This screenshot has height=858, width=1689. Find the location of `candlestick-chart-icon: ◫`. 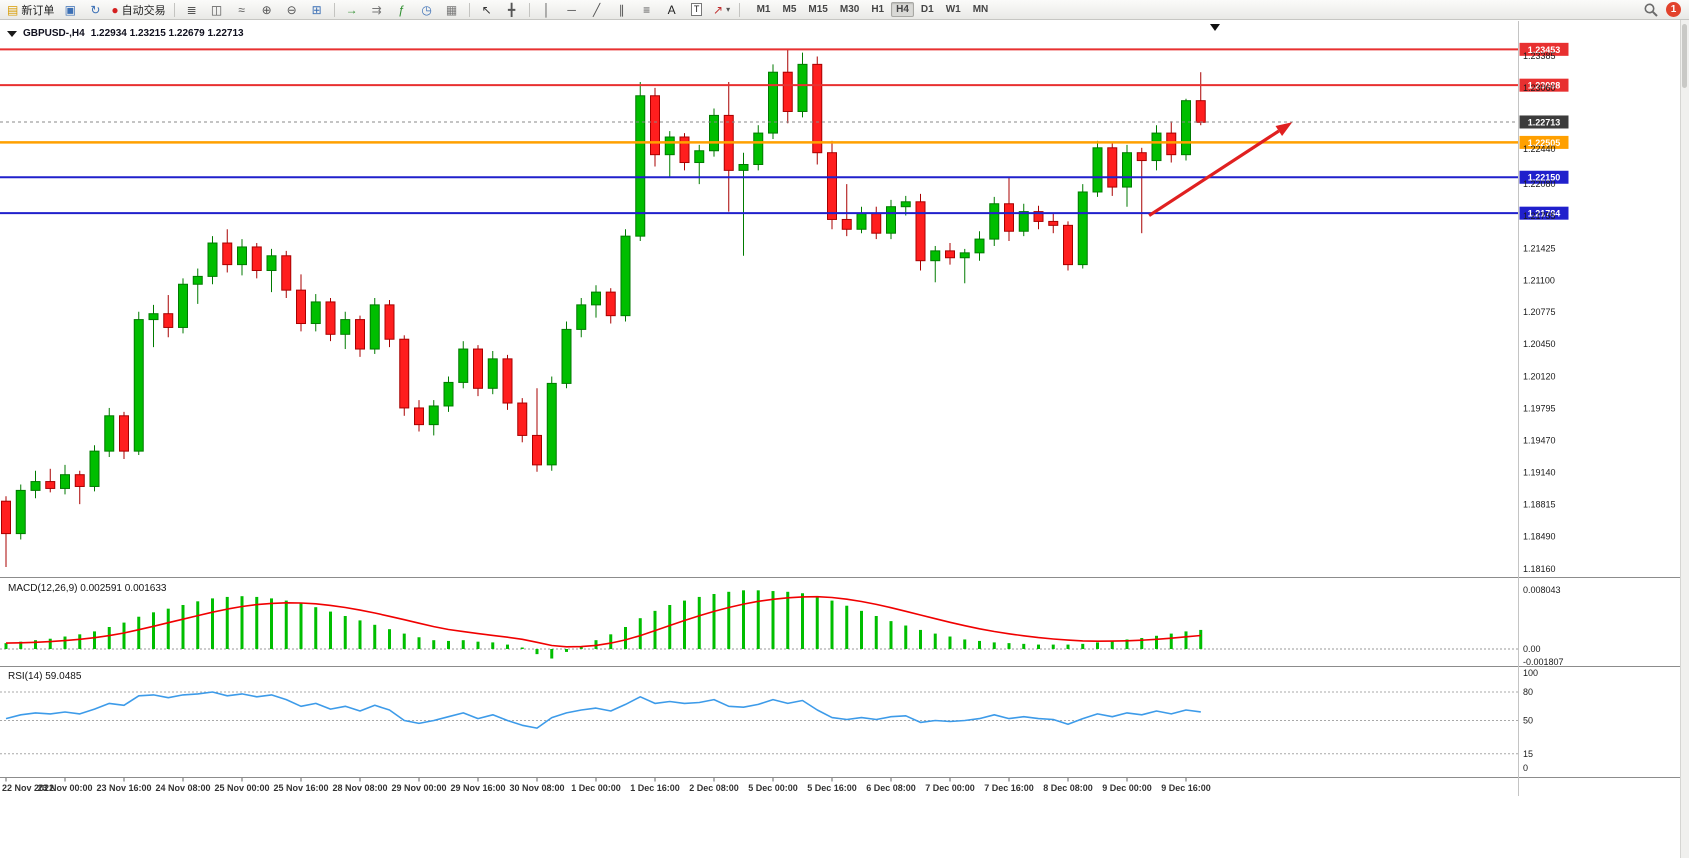

candlestick-chart-icon: ◫ is located at coordinates (216, 9).